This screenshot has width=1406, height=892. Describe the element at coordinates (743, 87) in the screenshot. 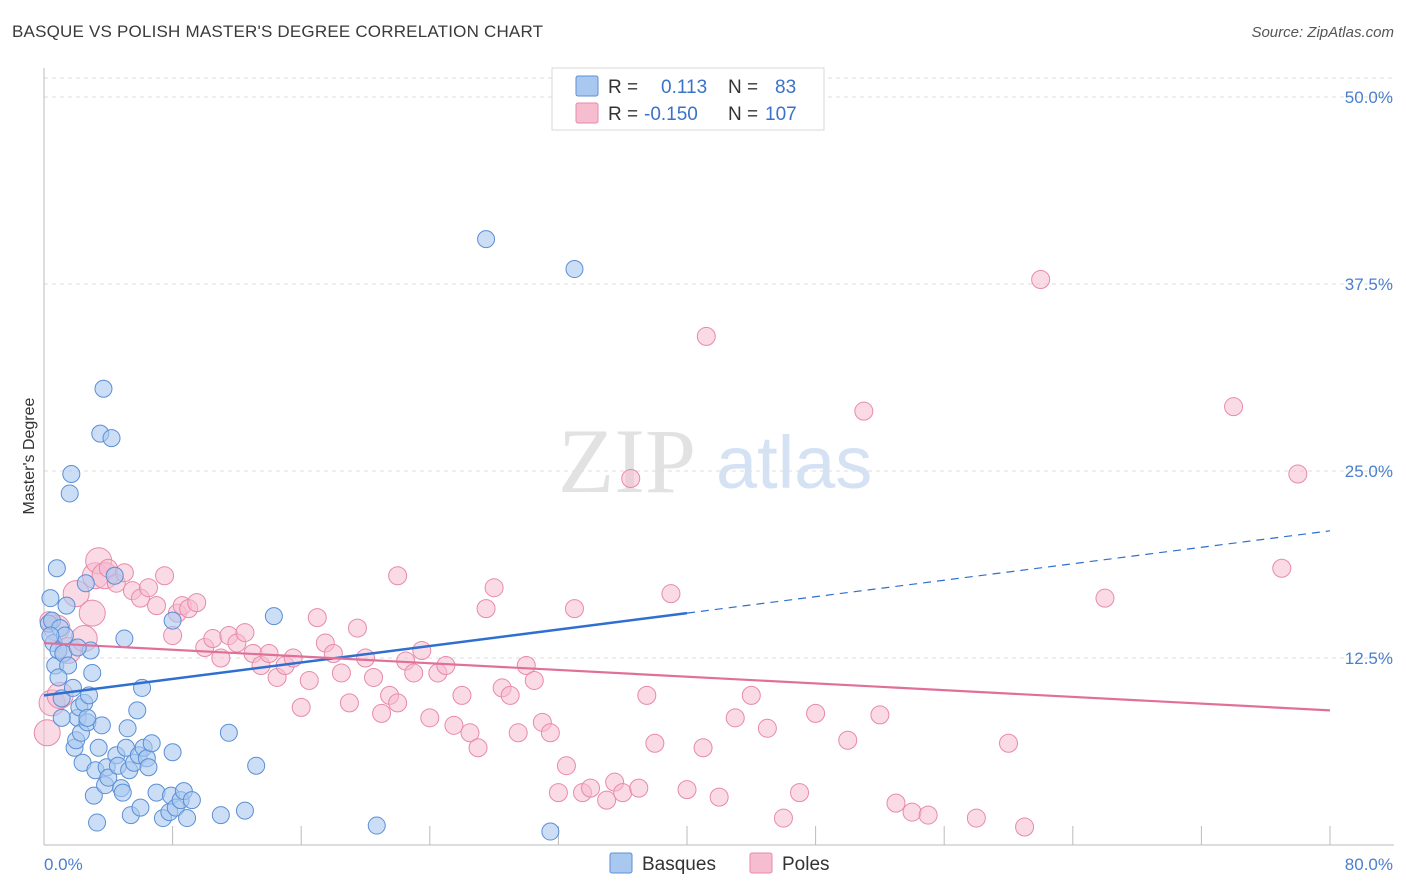

I see `legend-n-label-basques: N =` at that location.